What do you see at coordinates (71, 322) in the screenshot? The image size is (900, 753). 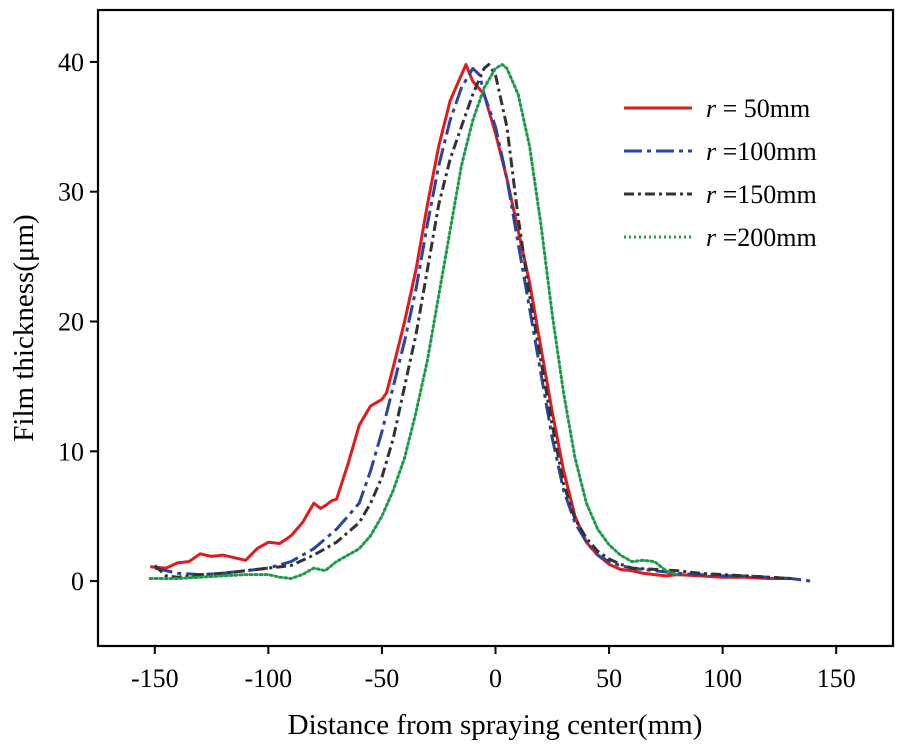 I see `y-tick-label: 20` at bounding box center [71, 322].